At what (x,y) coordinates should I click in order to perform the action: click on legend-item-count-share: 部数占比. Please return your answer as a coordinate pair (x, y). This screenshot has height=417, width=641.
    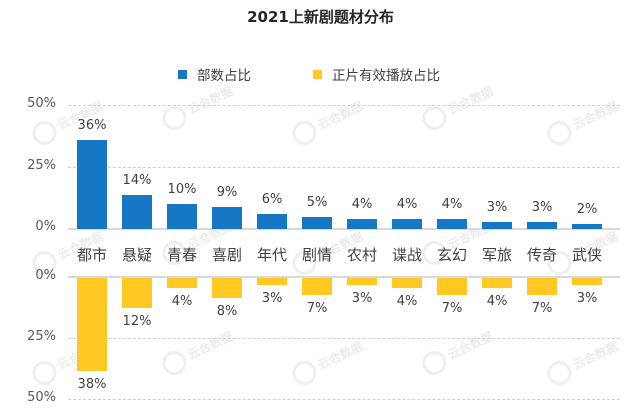
    Looking at the image, I should click on (214, 74).